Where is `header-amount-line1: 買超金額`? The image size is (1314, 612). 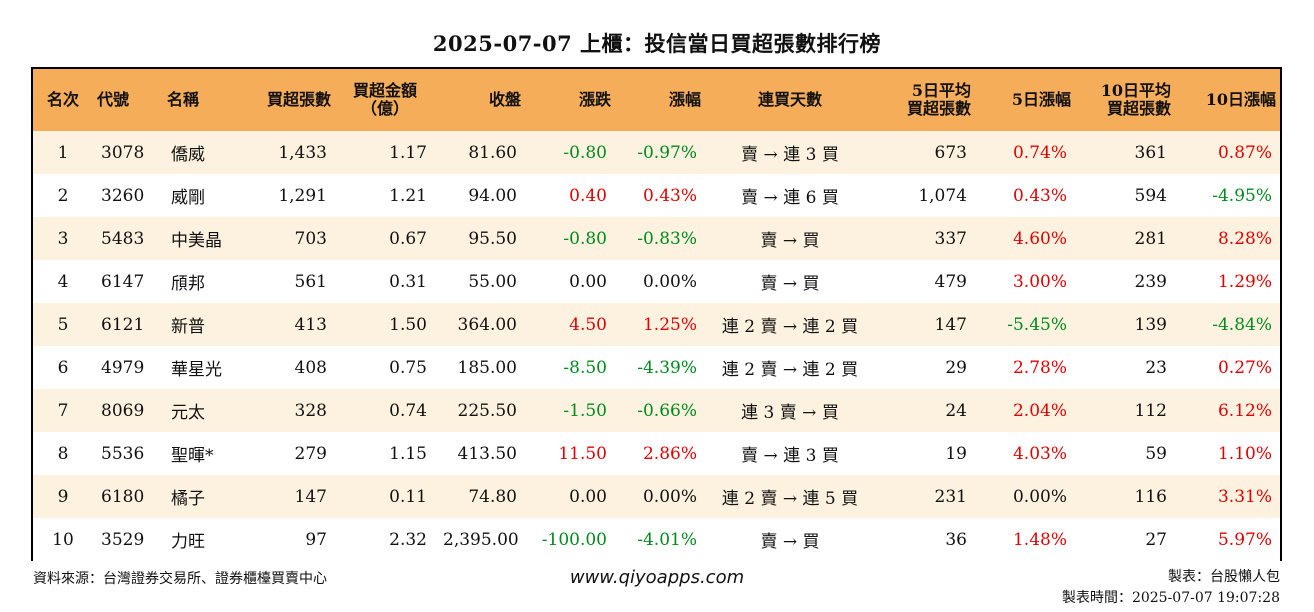 header-amount-line1: 買超金額 is located at coordinates (384, 90).